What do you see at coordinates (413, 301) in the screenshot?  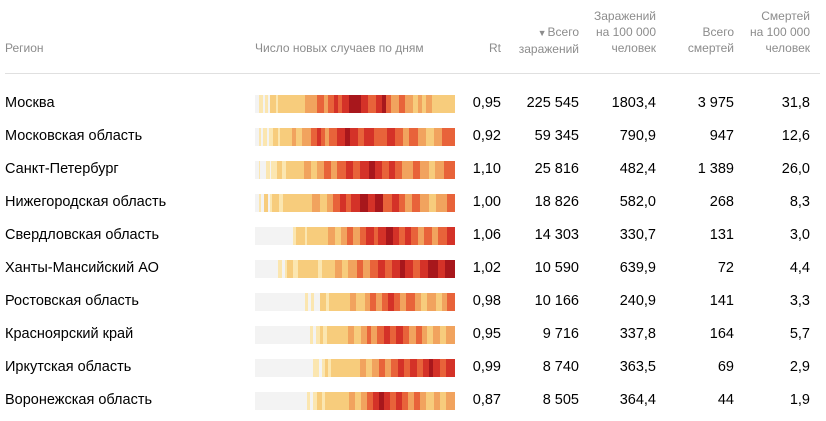 I see `table-row: Ростовская область 0,98 10 166 240,9 141 3,3` at bounding box center [413, 301].